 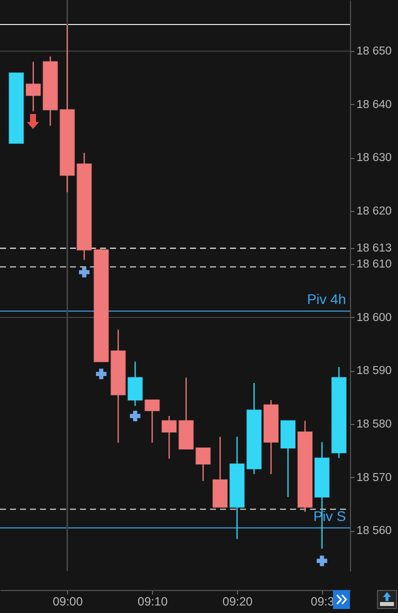 What do you see at coordinates (322, 601) in the screenshot?
I see `x-tick-label: 09:3` at bounding box center [322, 601].